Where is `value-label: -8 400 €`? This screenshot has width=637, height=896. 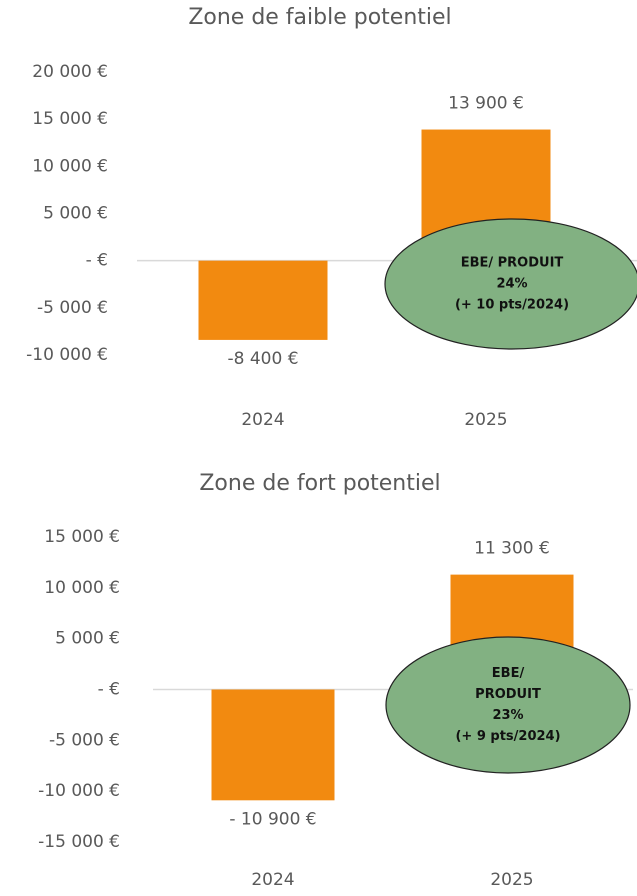
value-label: -8 400 € is located at coordinates (262, 359).